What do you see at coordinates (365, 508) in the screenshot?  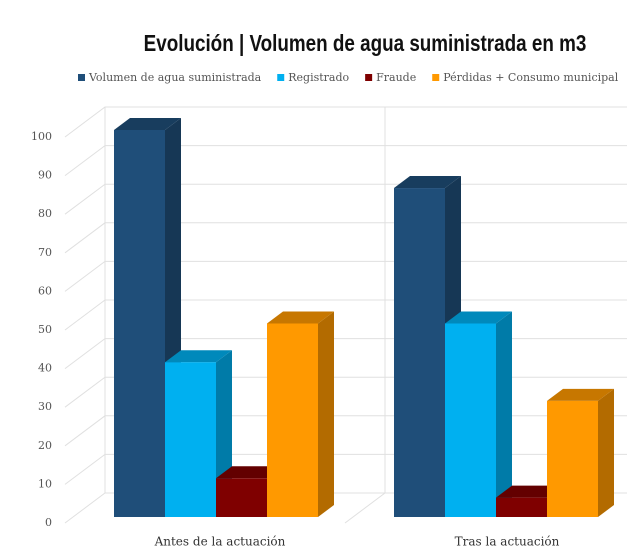 I see `category-divider` at bounding box center [365, 508].